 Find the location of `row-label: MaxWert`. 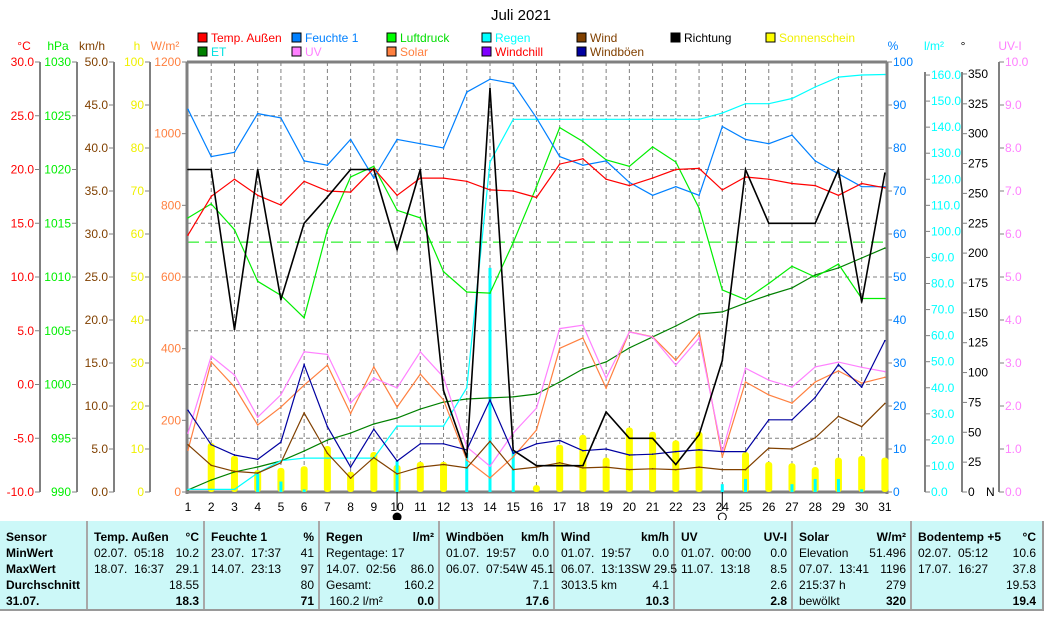

row-label: MaxWert is located at coordinates (31, 569).